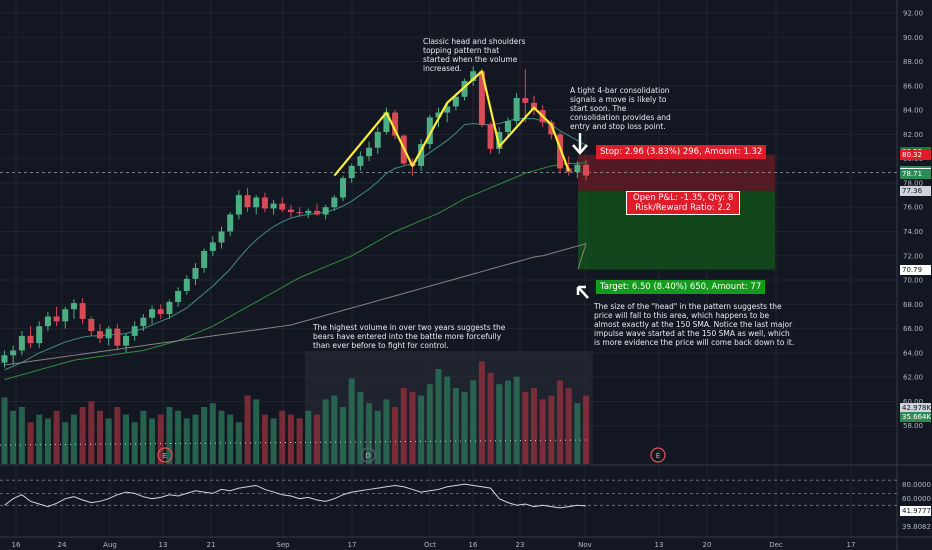 The image size is (932, 550). I want to click on price-tick-label: 88.00, so click(913, 62).